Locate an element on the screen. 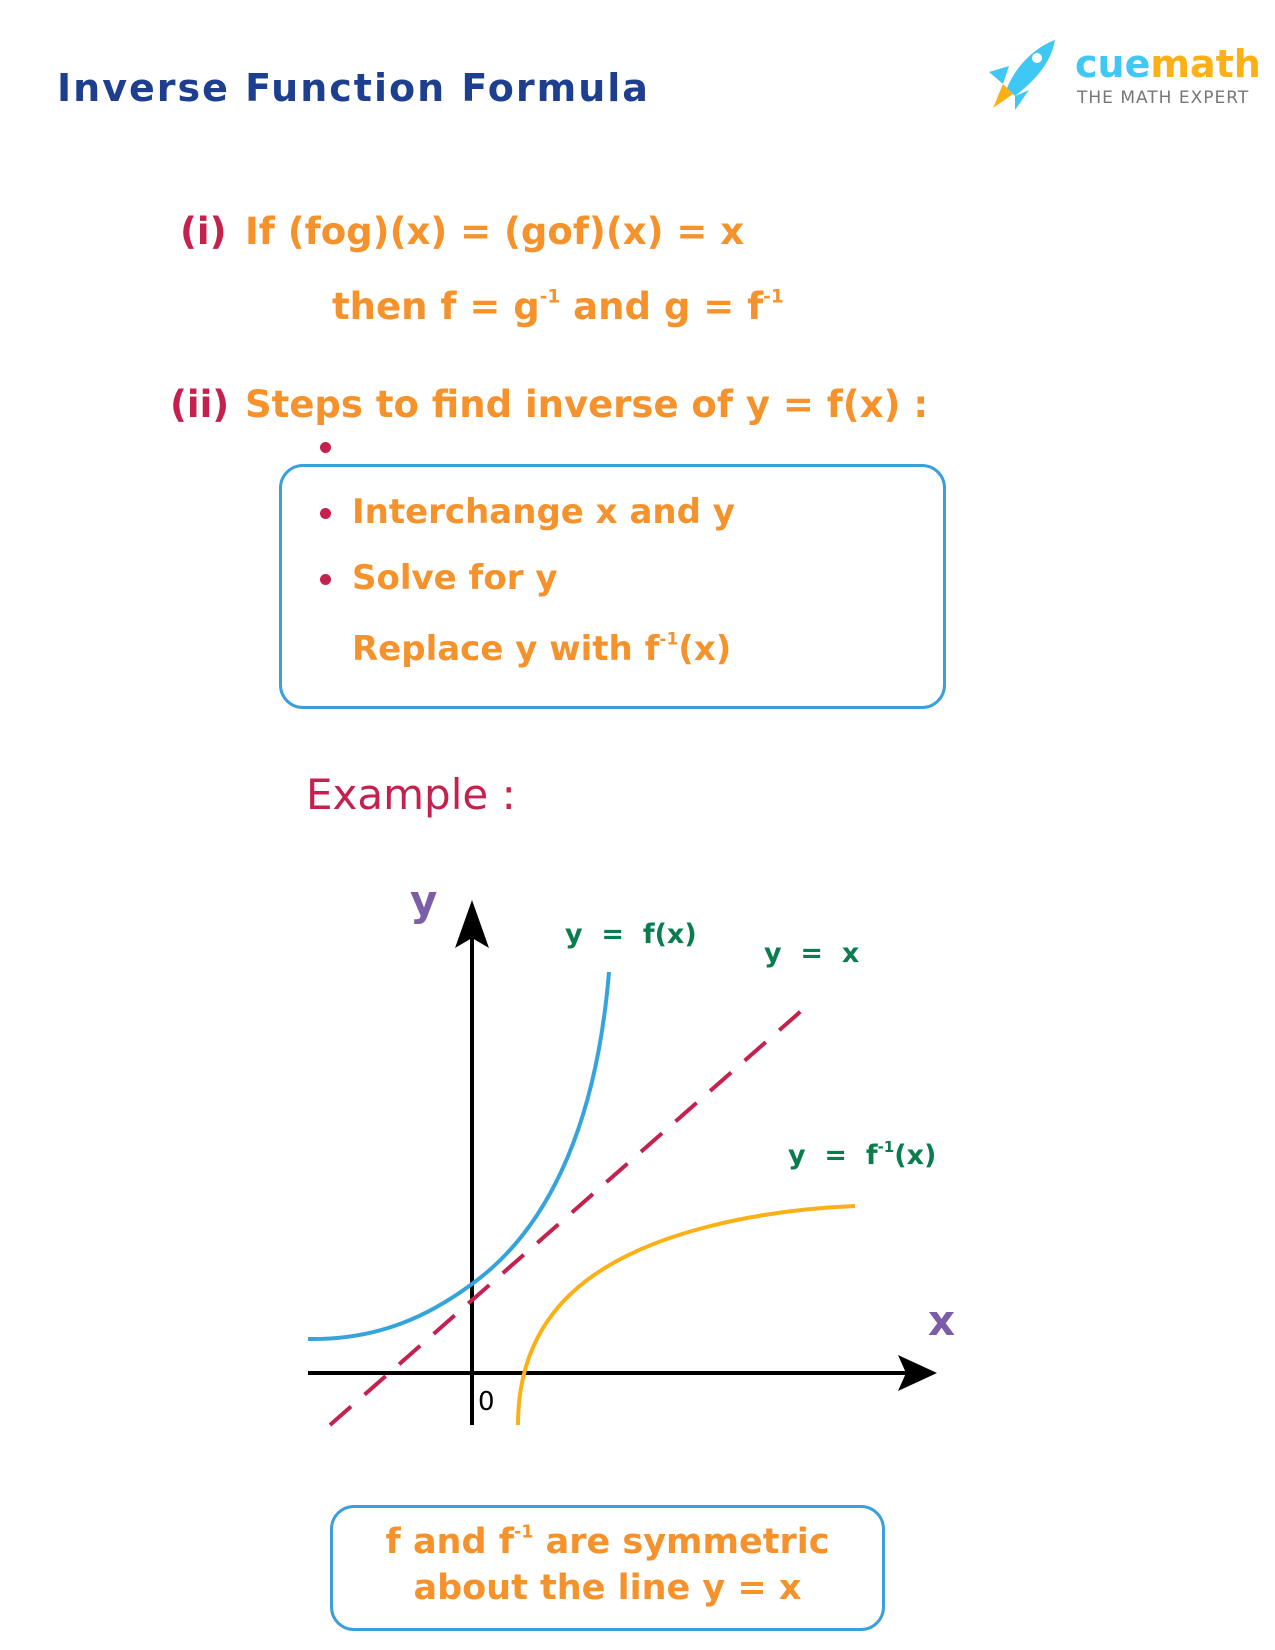 The image size is (1275, 1650). step-3: Replace y with f-1(x) is located at coordinates (542, 649).